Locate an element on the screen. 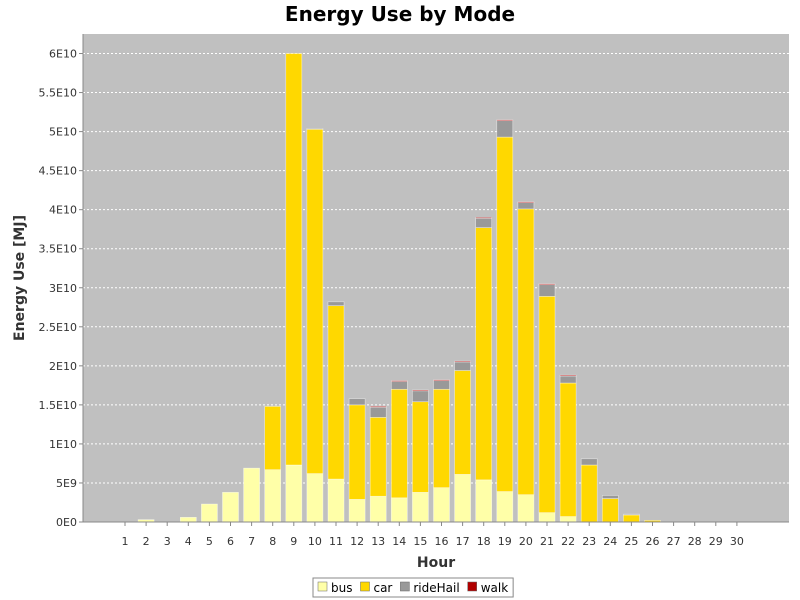 This screenshot has height=600, width=800. legend-label-walk: walk is located at coordinates (495, 588).